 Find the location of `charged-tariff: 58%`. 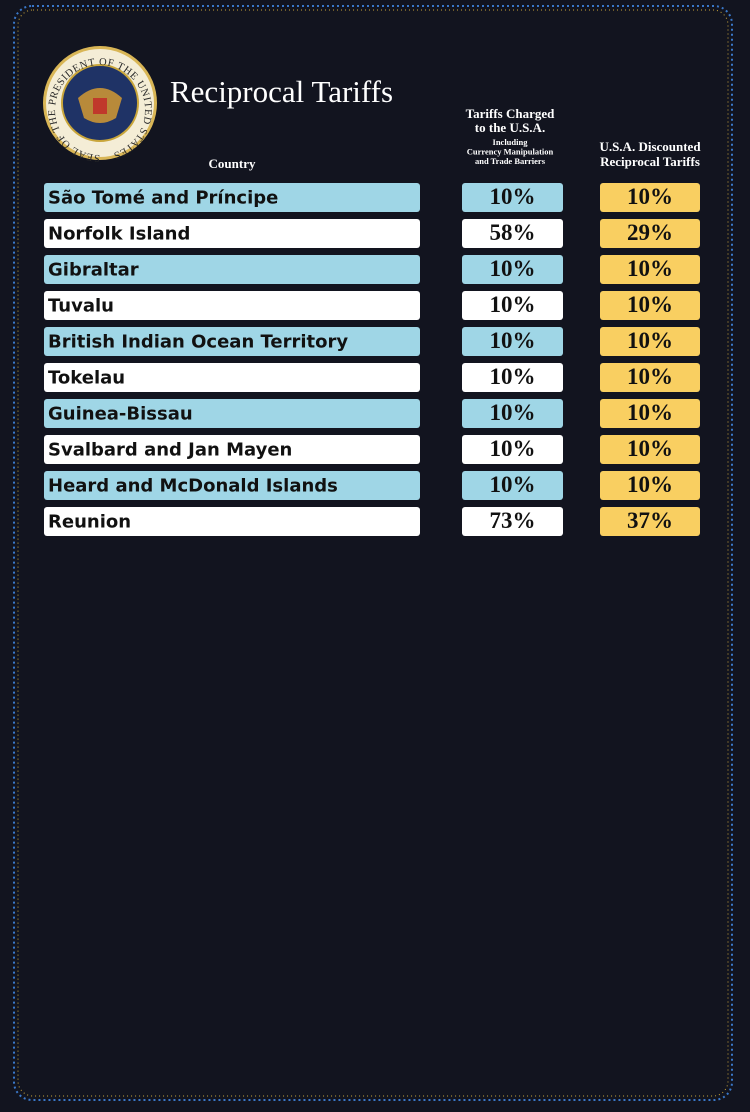

charged-tariff: 58% is located at coordinates (513, 232).